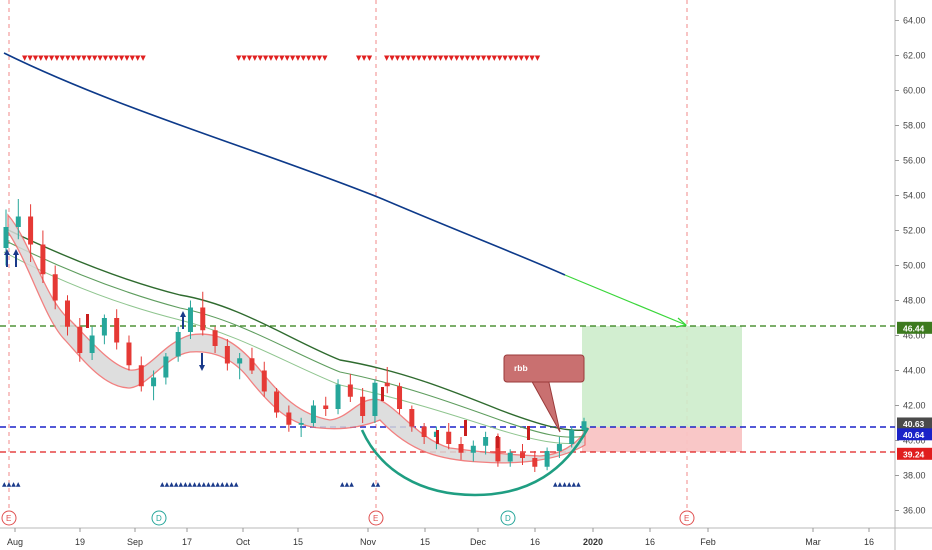 This screenshot has width=932, height=550. What do you see at coordinates (662, 376) in the screenshot?
I see `profit-zone` at bounding box center [662, 376].